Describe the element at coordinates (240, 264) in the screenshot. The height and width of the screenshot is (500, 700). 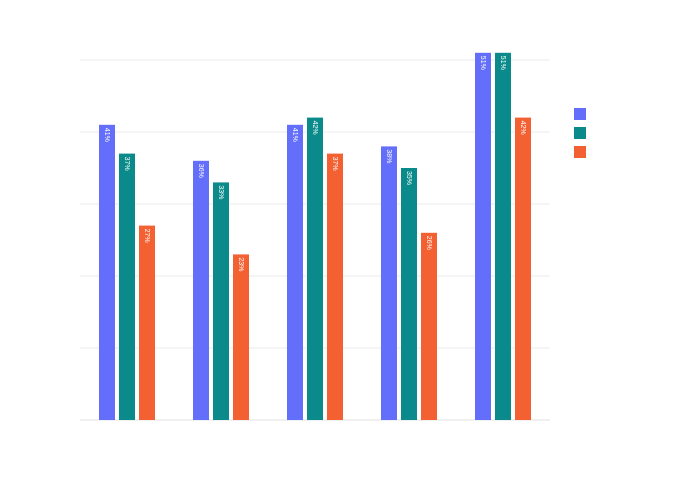
I see `bar-value-label: 23%` at that location.